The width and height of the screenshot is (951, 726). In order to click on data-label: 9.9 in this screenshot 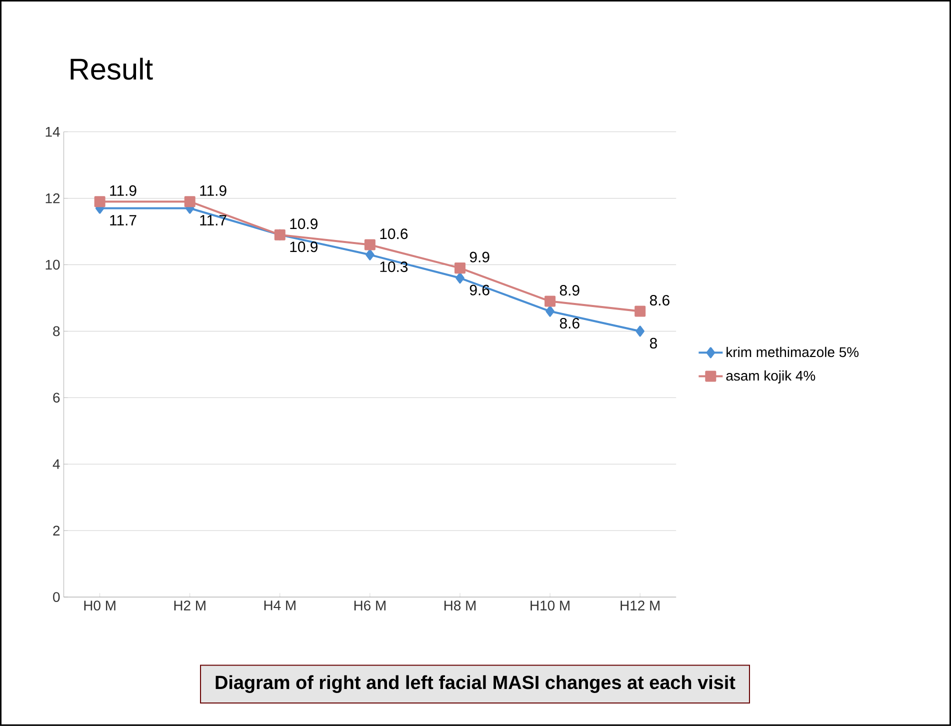, I will do `click(480, 257)`.